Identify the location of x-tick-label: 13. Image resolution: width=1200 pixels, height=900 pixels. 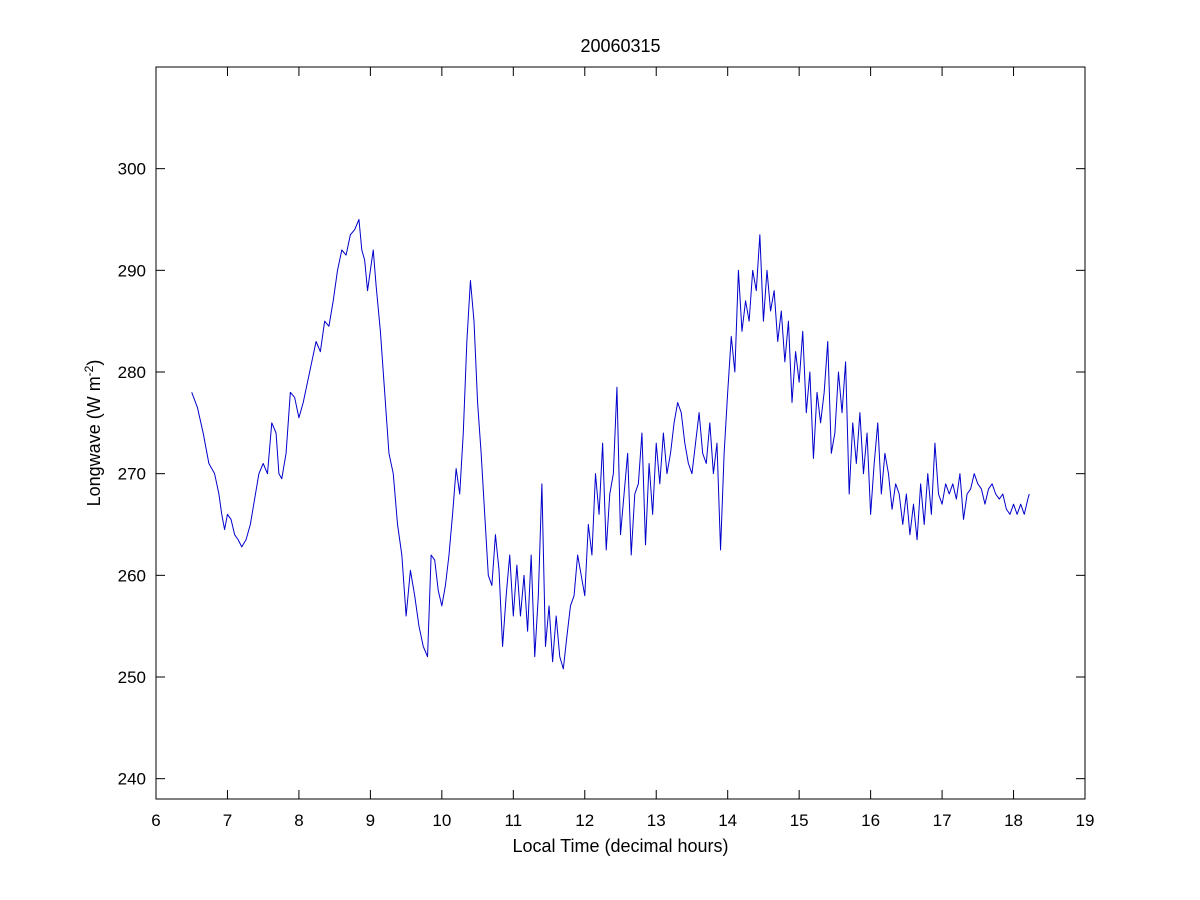
(656, 820).